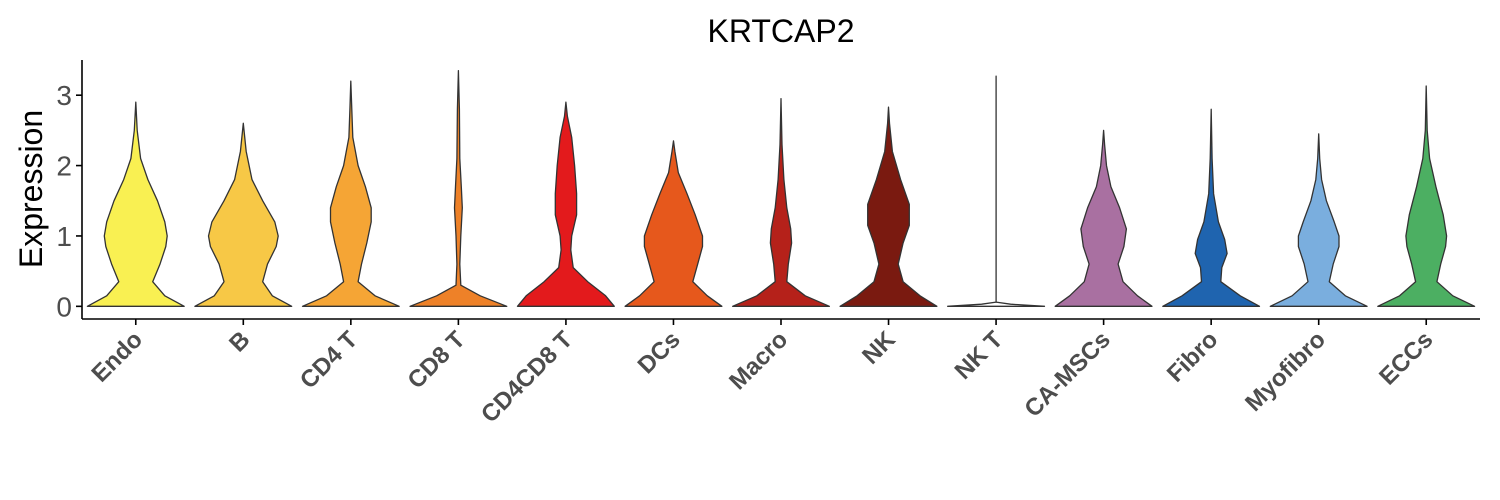  Describe the element at coordinates (527, 377) in the screenshot. I see `x-tick-label: CD4CD8 T` at that location.